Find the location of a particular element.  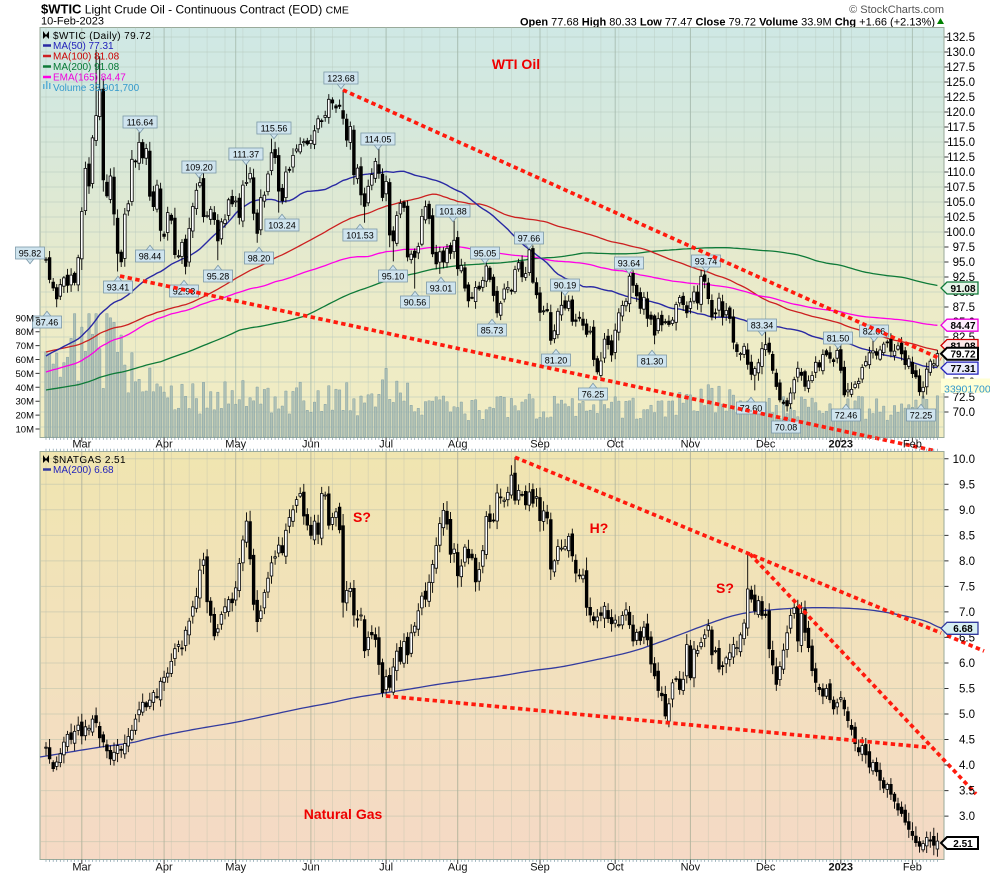

svg-text: 60M is located at coordinates (25, 360).